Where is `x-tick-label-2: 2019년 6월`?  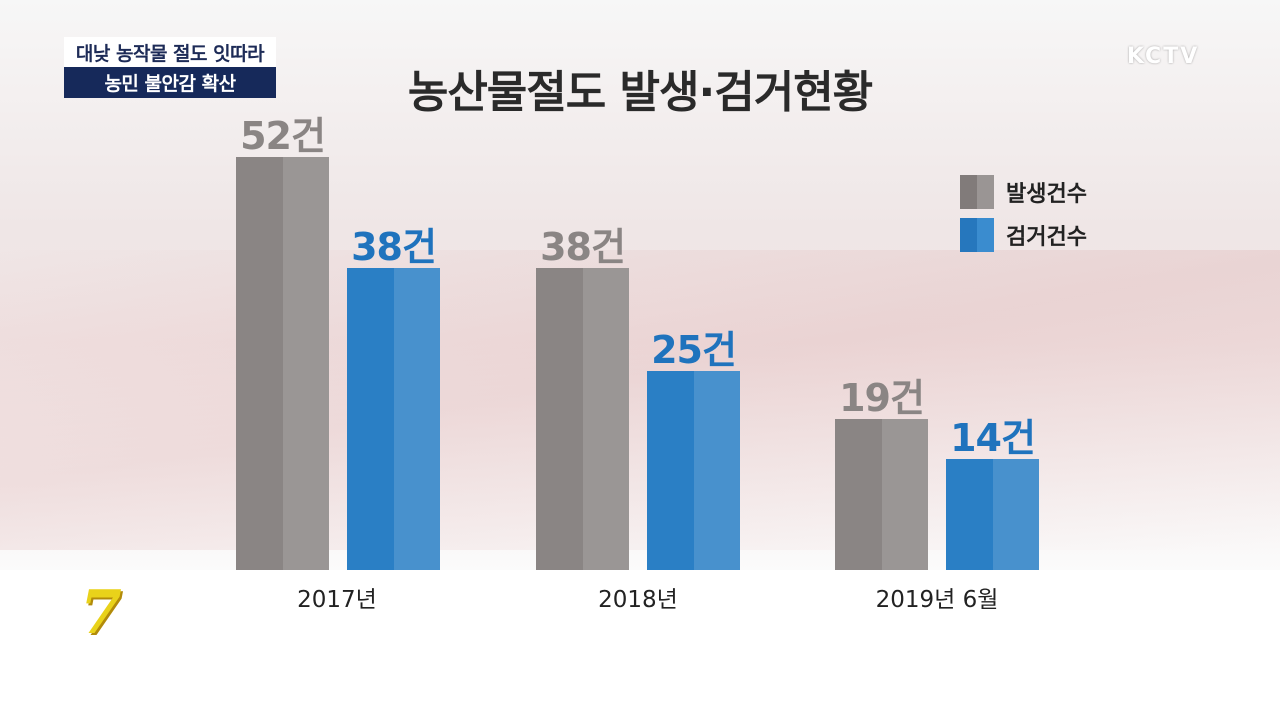
x-tick-label-2: 2019년 6월 is located at coordinates (937, 600).